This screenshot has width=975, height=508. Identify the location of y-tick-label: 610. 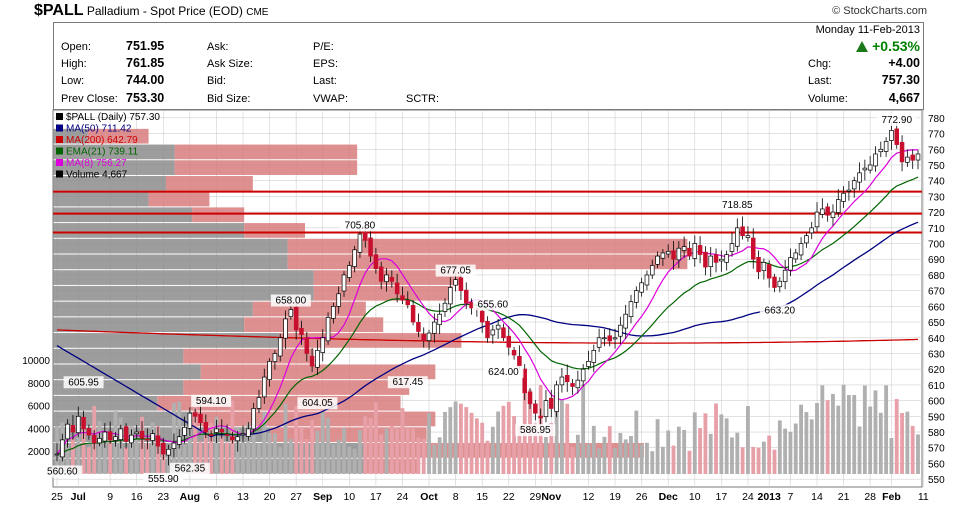
(936, 386).